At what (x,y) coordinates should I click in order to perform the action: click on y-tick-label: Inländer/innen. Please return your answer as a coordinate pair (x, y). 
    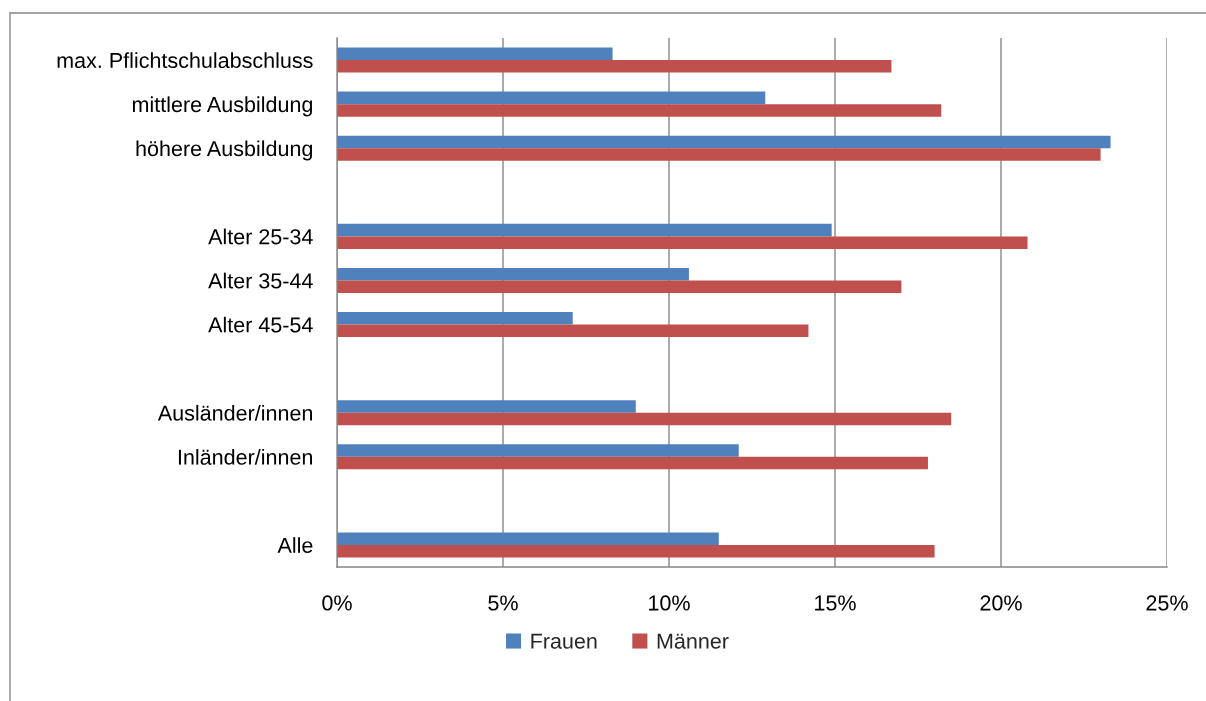
    Looking at the image, I should click on (245, 456).